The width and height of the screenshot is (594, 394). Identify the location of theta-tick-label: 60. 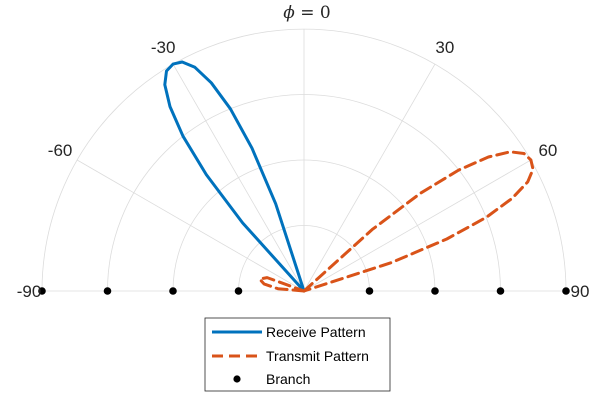
(547, 150).